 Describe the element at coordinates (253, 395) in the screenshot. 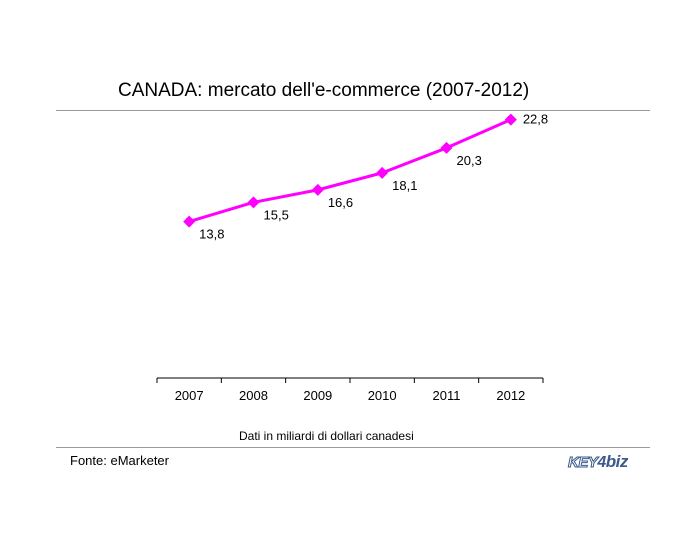

I see `x-tick-label-2008: 2008` at that location.